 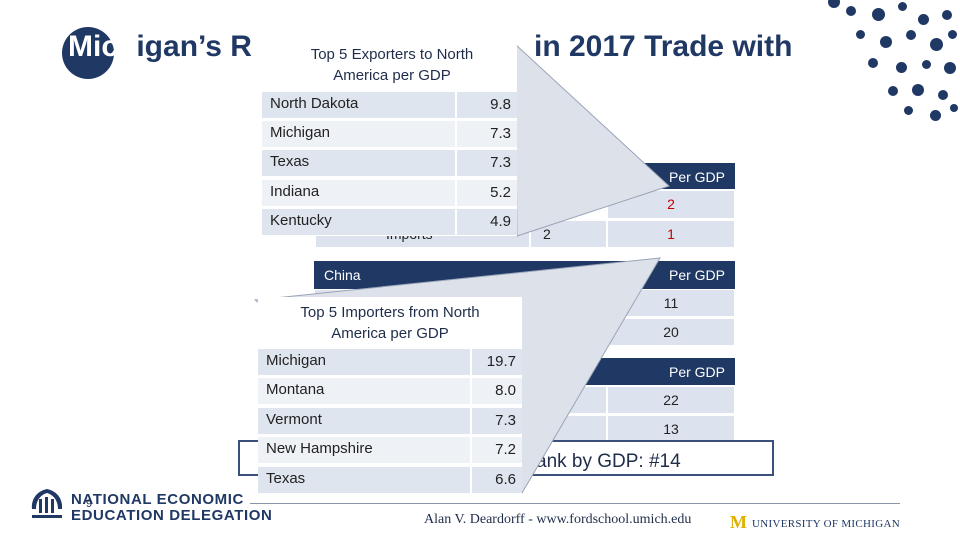 I want to click on importers-row: Montana 8.0, so click(x=390, y=391).